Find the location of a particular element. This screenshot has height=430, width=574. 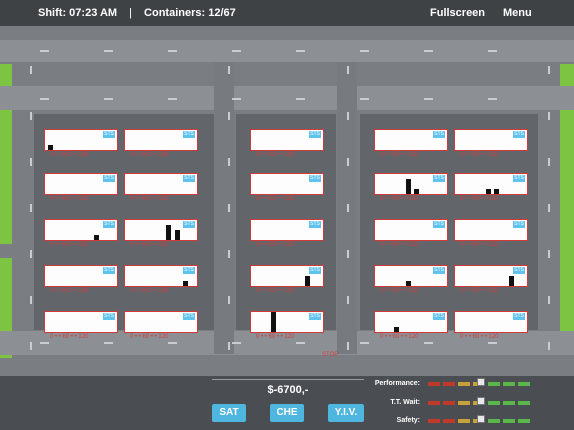

stop-sign: STOP is located at coordinates (330, 355).